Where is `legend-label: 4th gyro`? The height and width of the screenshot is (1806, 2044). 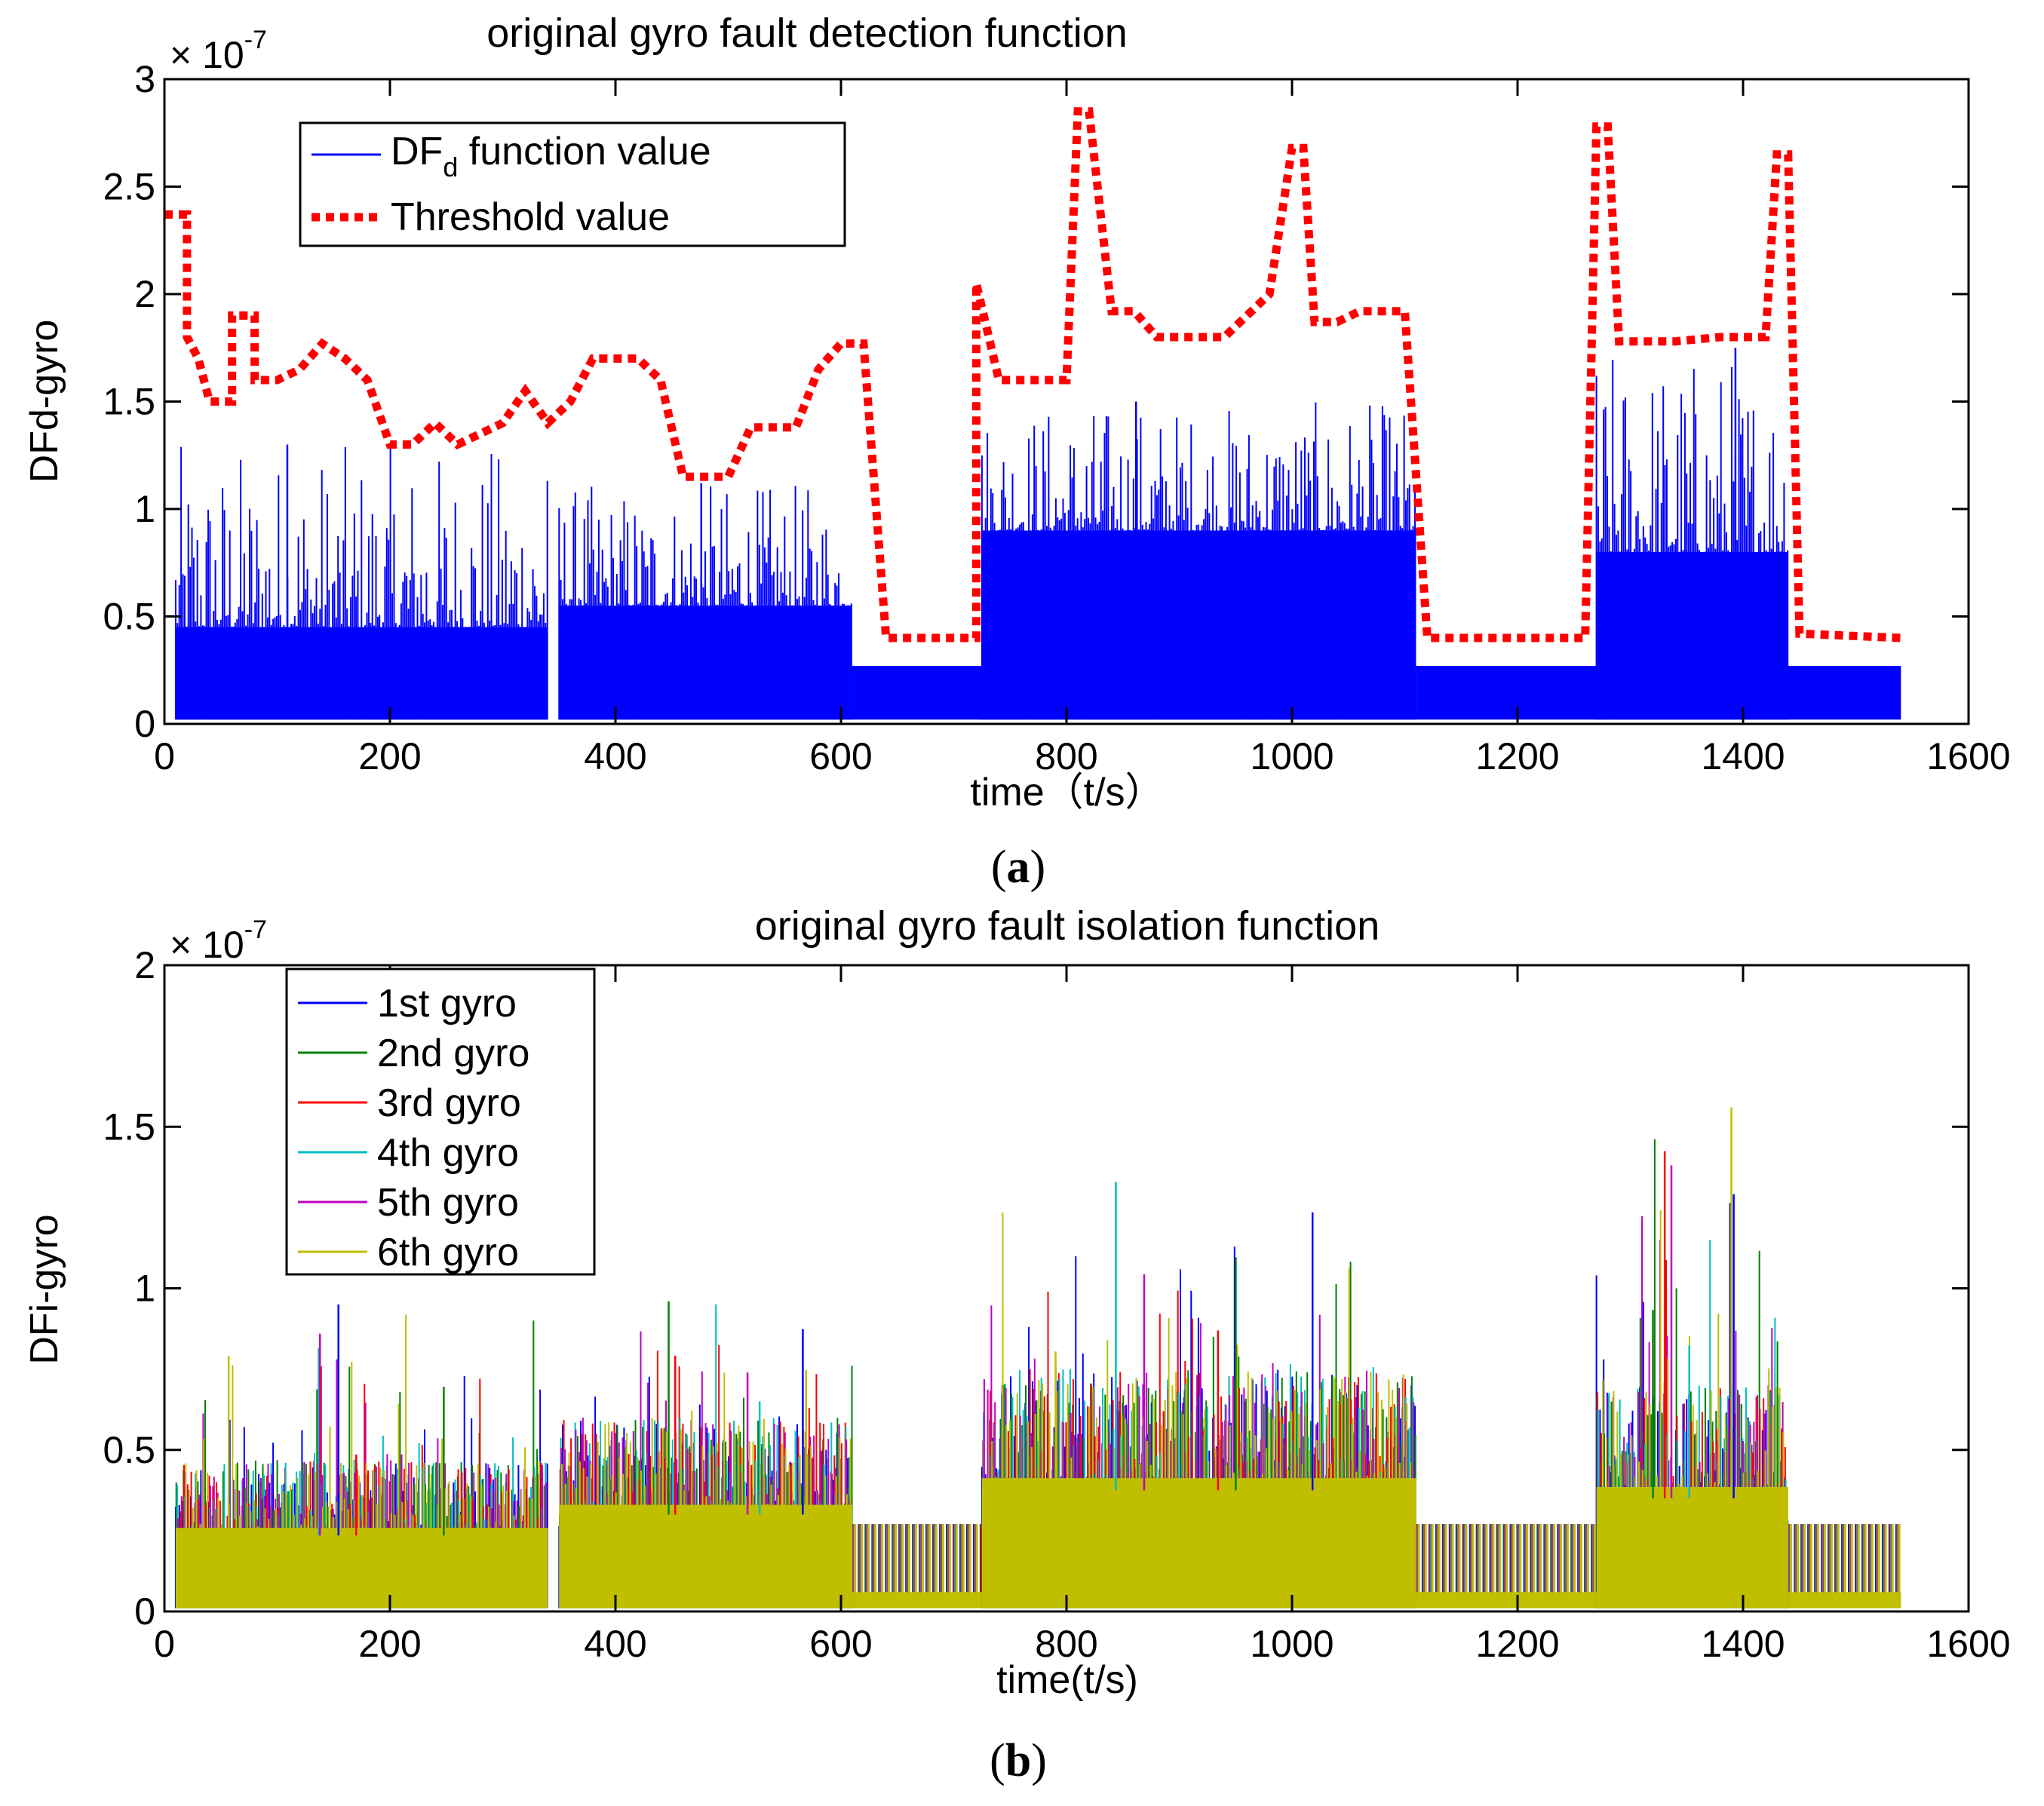 legend-label: 4th gyro is located at coordinates (448, 1153).